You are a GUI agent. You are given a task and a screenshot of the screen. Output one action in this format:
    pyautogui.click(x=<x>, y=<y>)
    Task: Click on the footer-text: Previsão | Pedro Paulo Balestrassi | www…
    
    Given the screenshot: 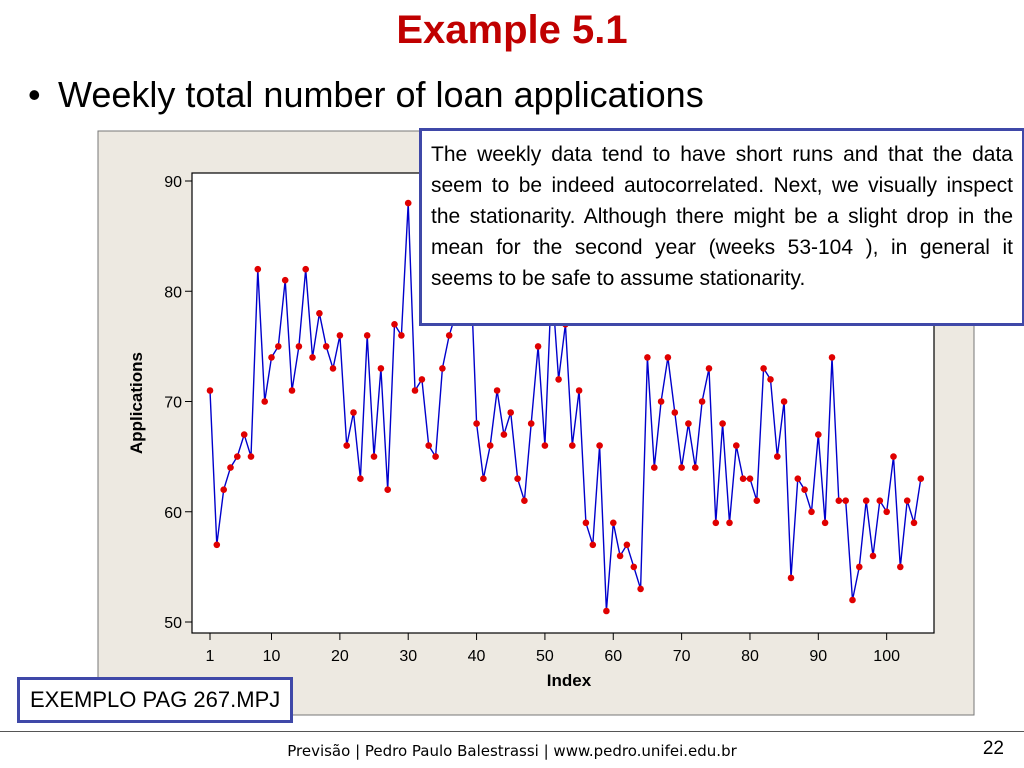 What is the action you would take?
    pyautogui.click(x=512, y=751)
    